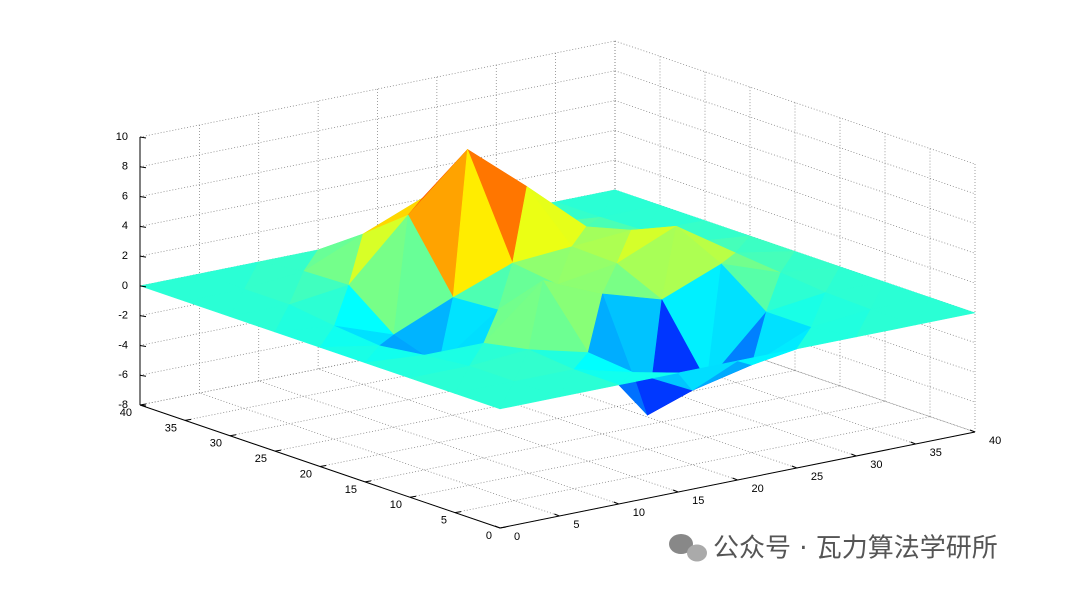 The height and width of the screenshot is (591, 1080). What do you see at coordinates (995, 441) in the screenshot?
I see `x-tick-label: 40` at bounding box center [995, 441].